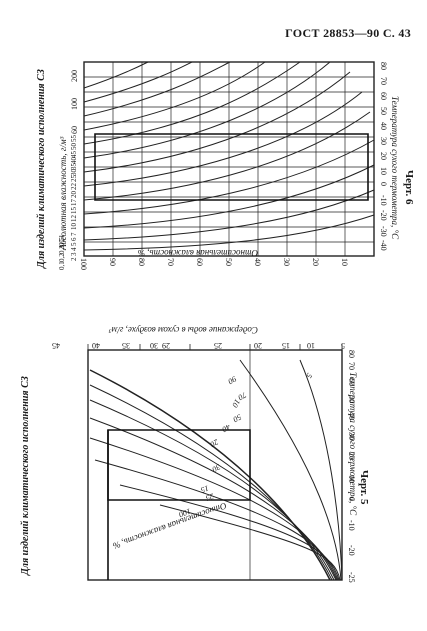 The width and height of the screenshot is (427, 631). Describe the element at coordinates (383, 231) in the screenshot. I see `right-temp-tick: -30` at that location.